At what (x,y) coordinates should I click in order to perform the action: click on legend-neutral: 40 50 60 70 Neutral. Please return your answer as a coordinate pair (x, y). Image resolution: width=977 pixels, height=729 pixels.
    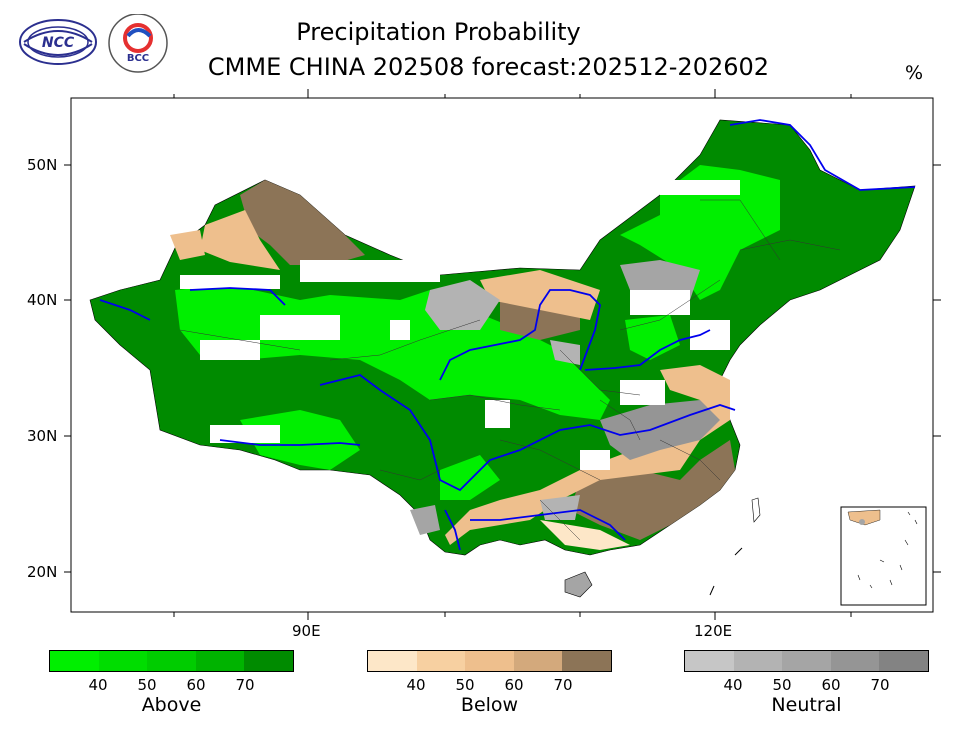
    Looking at the image, I should click on (806, 671).